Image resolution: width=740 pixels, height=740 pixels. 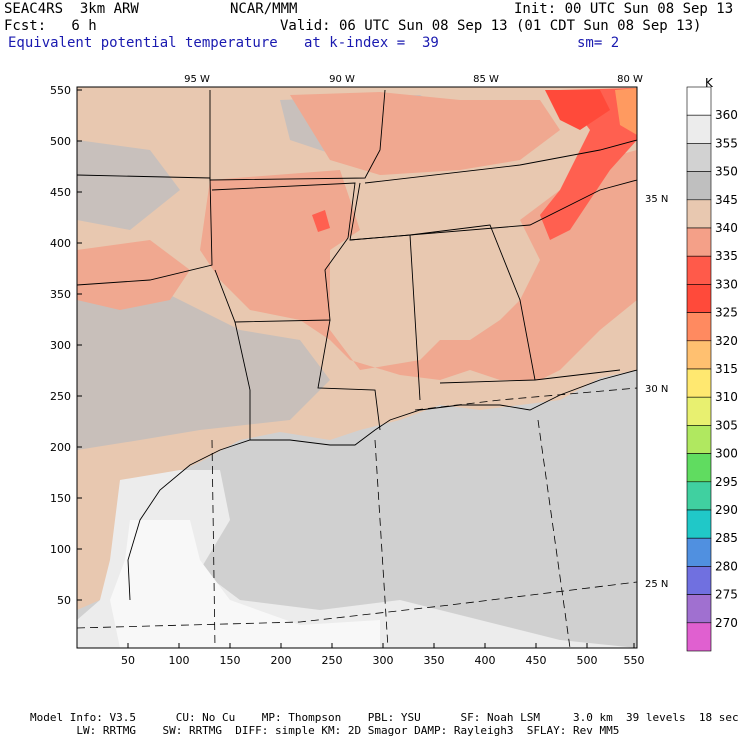 What do you see at coordinates (726, 425) in the screenshot?
I see `colorbar-label: 305` at bounding box center [726, 425].